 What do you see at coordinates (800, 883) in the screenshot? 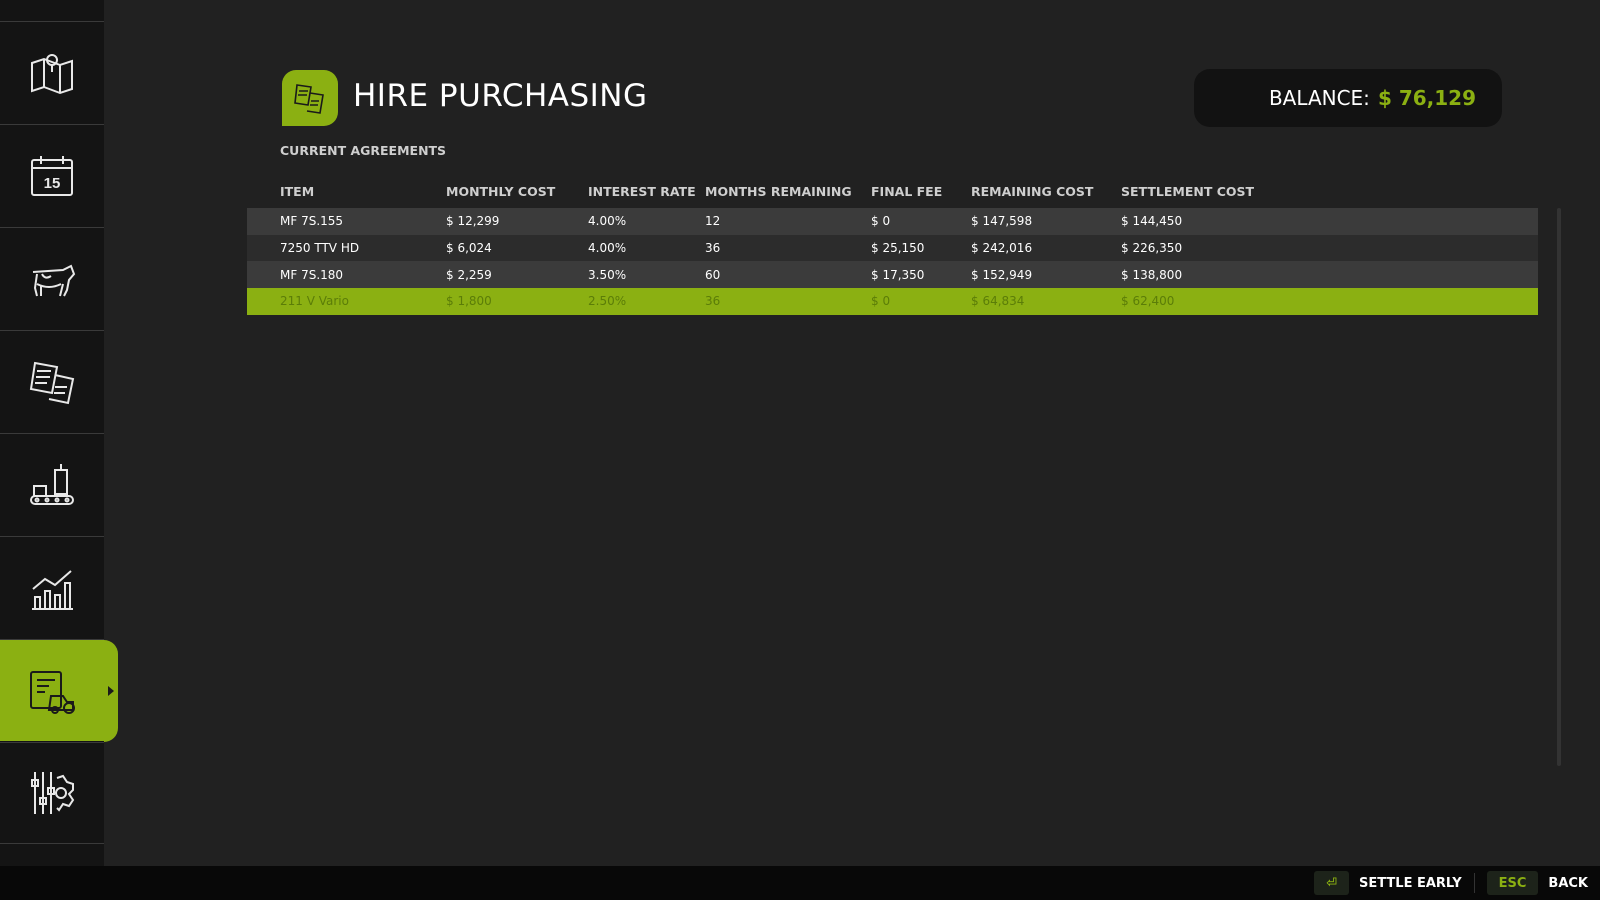
I see `bottom-bar: ⏎ SETTLE EARLY ESC BACK` at bounding box center [800, 883].